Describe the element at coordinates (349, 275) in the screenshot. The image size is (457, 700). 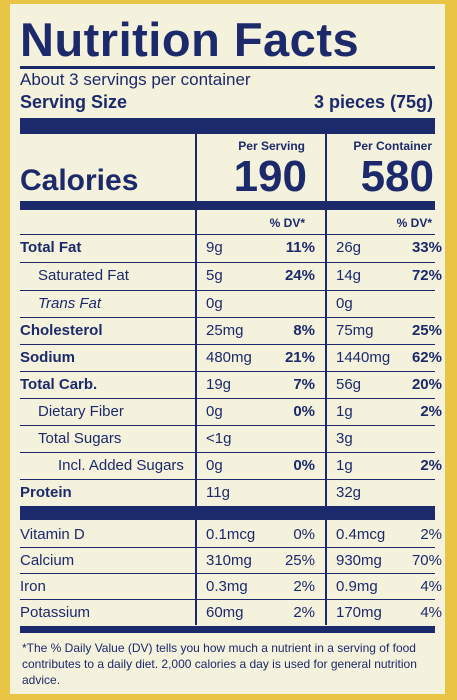
I see `amount-container: 14g` at that location.